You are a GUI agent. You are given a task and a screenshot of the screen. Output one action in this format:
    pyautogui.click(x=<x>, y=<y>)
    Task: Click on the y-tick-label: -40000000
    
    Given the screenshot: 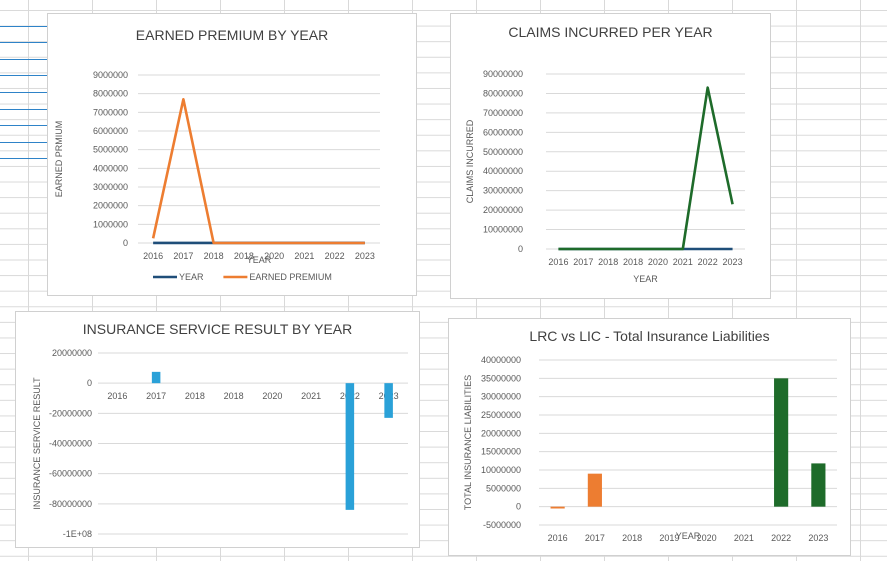 What is the action you would take?
    pyautogui.click(x=70, y=444)
    